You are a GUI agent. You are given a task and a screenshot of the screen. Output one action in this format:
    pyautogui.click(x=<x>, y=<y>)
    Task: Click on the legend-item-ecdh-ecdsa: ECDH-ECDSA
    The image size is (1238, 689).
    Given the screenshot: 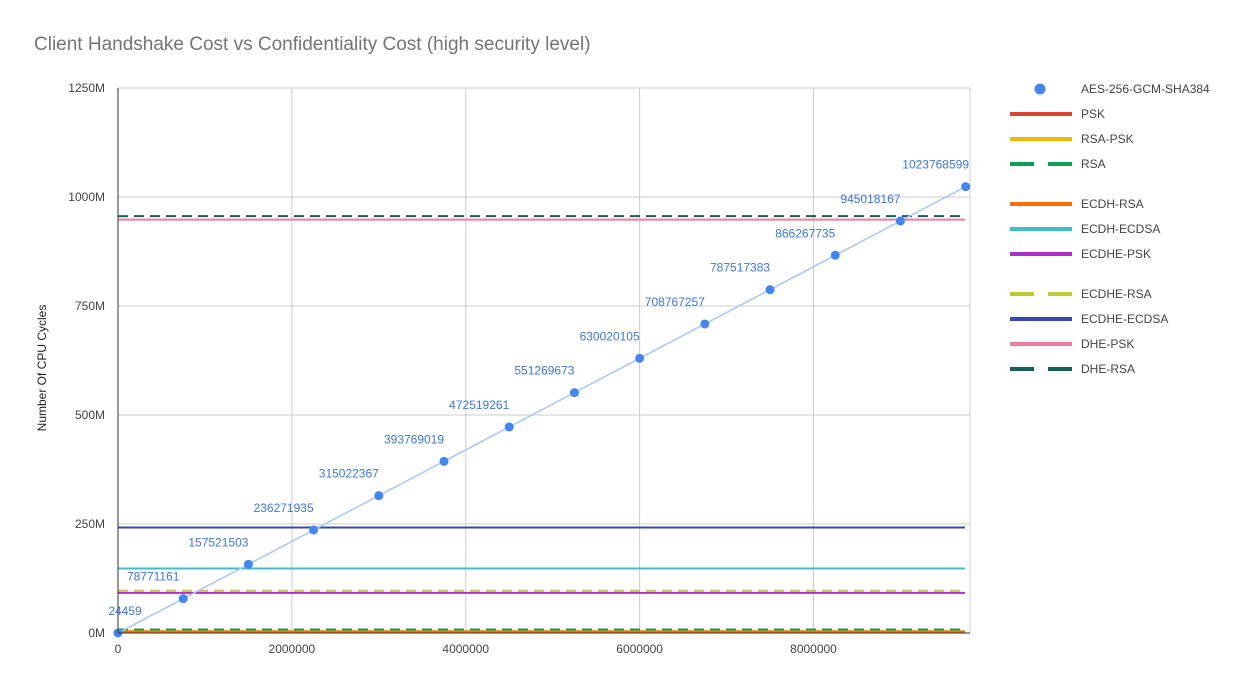 What is the action you would take?
    pyautogui.click(x=1085, y=229)
    